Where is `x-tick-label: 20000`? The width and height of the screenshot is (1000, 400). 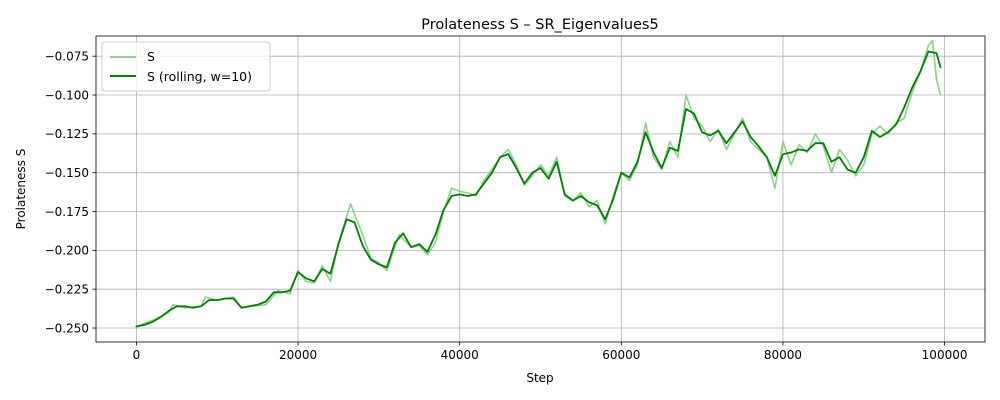 x-tick-label: 20000 is located at coordinates (298, 355).